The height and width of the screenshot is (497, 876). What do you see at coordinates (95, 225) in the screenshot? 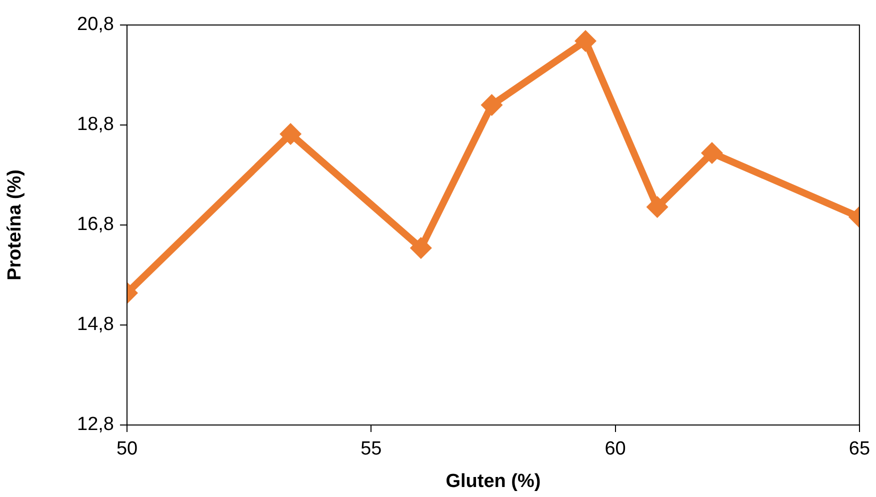
I see `y-tick-label: 16,8` at bounding box center [95, 225].